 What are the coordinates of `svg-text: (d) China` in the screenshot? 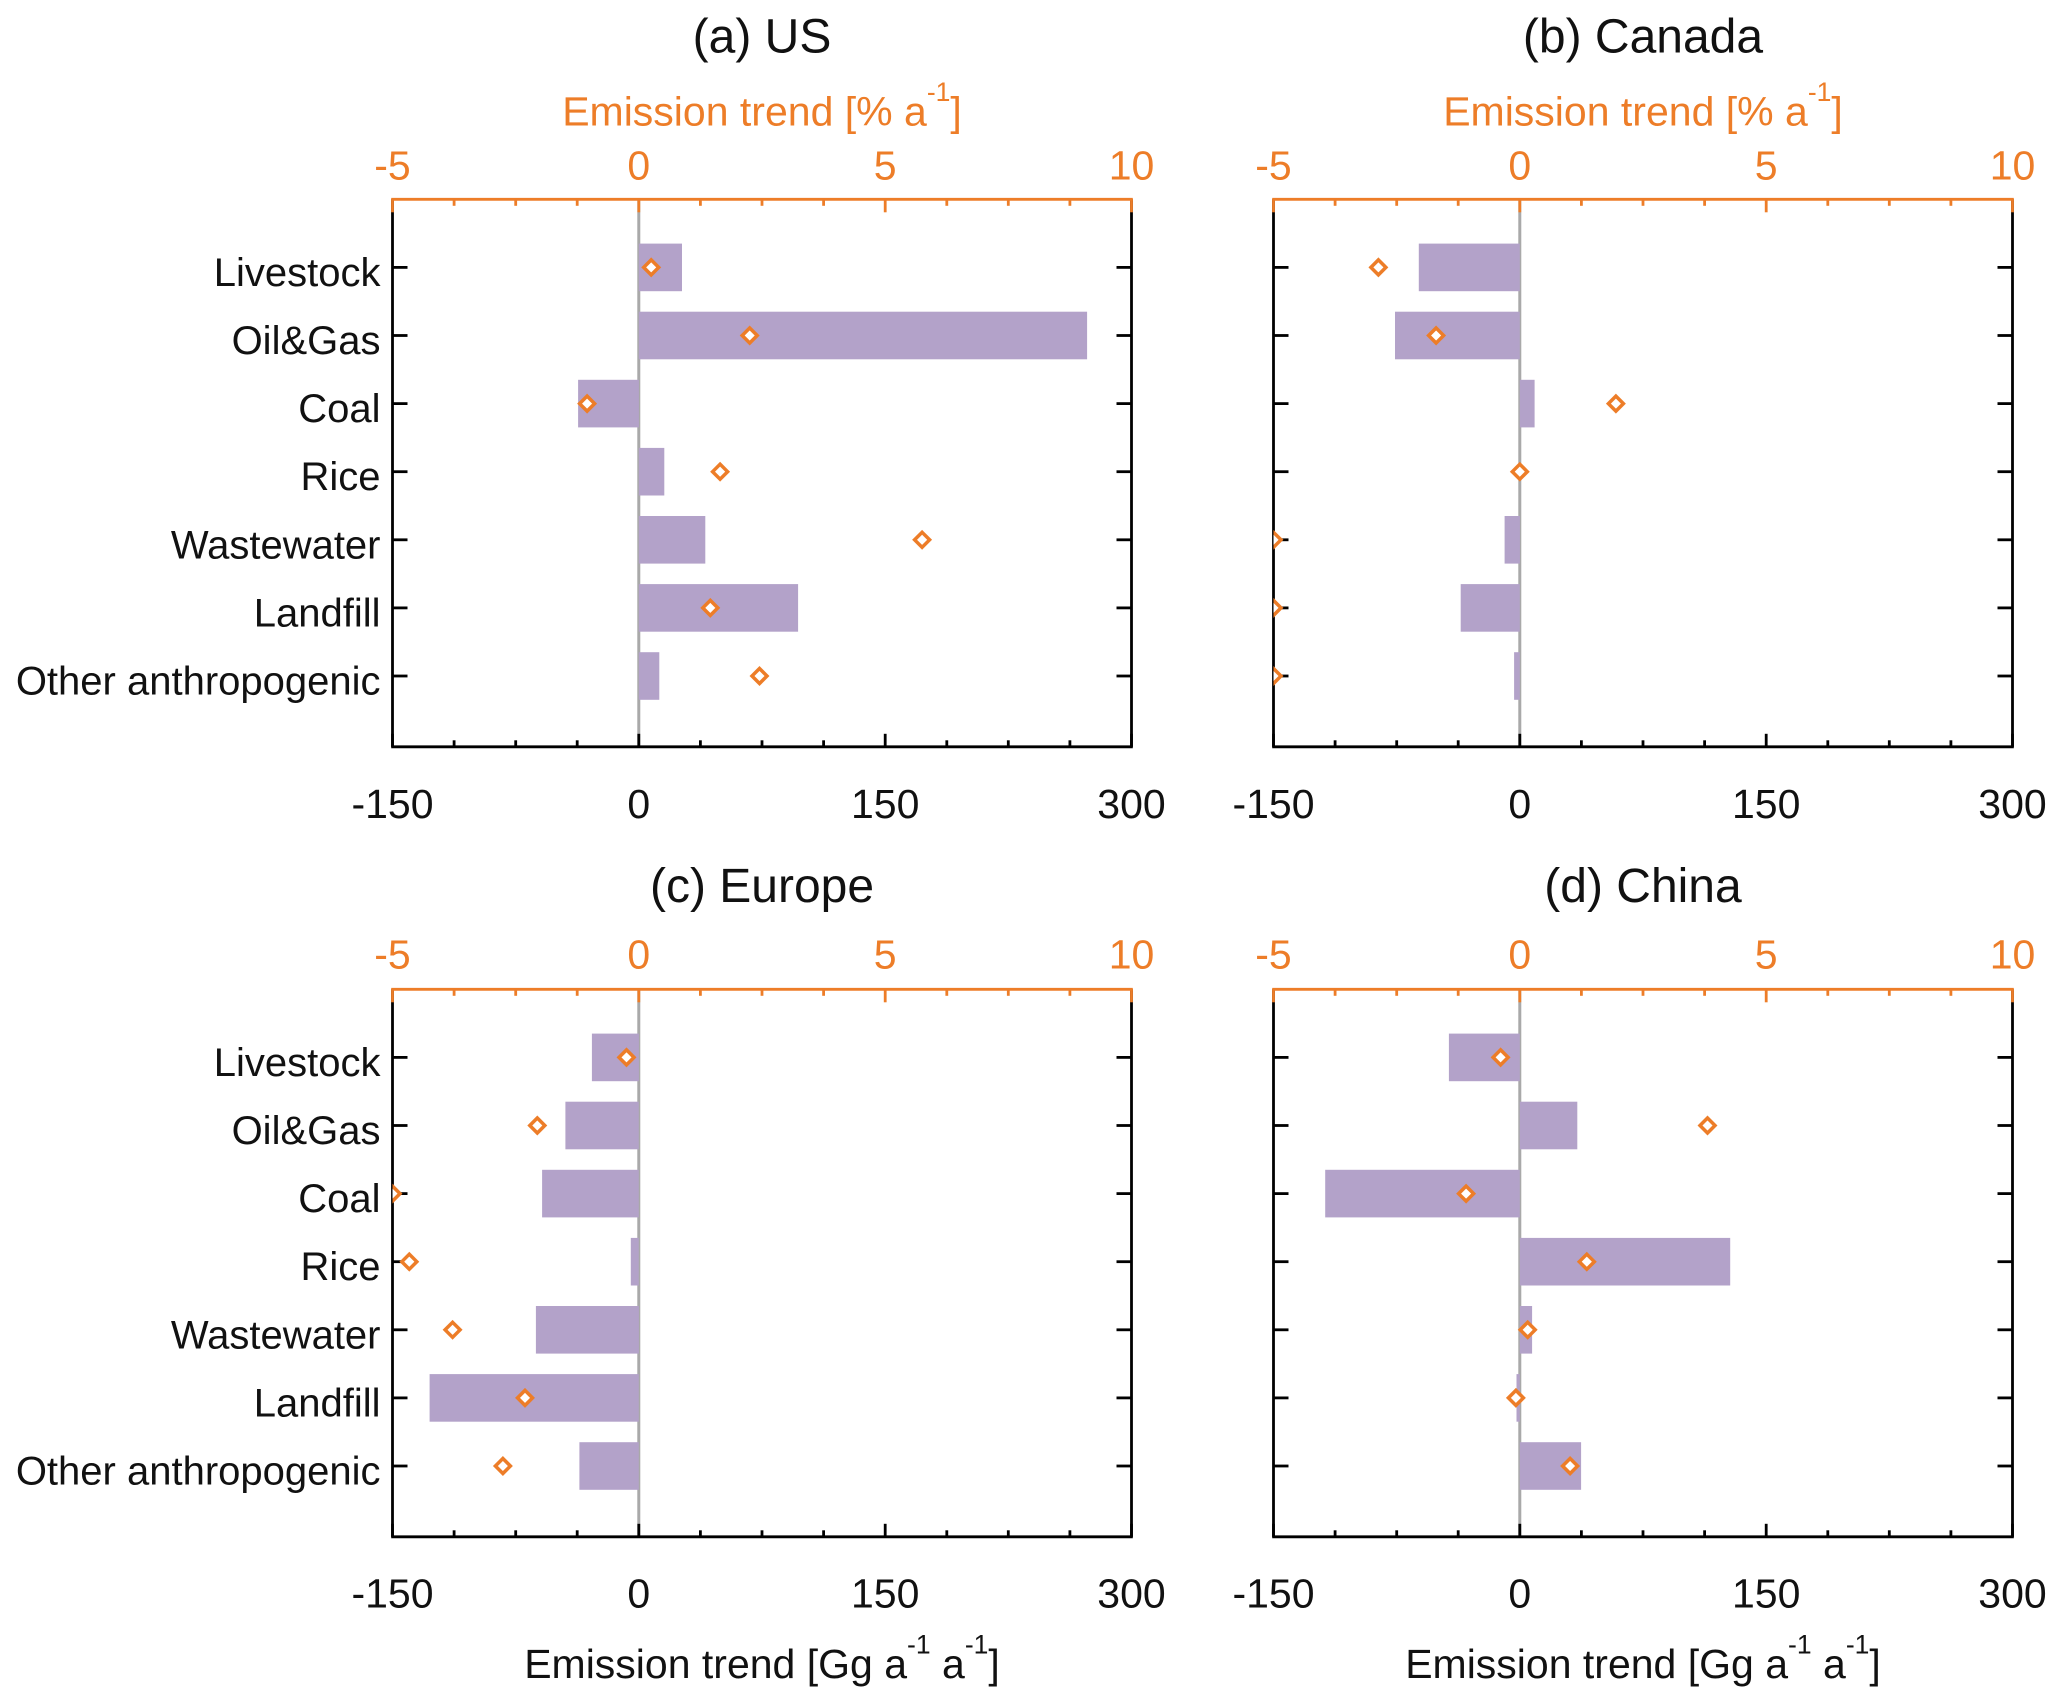 It's located at (1643, 886).